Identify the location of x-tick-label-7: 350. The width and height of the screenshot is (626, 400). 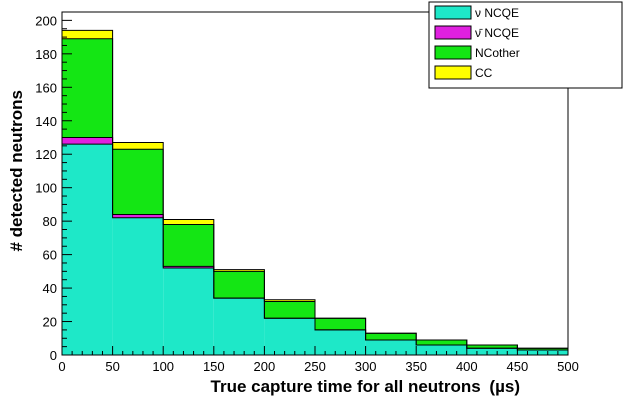
(416, 366).